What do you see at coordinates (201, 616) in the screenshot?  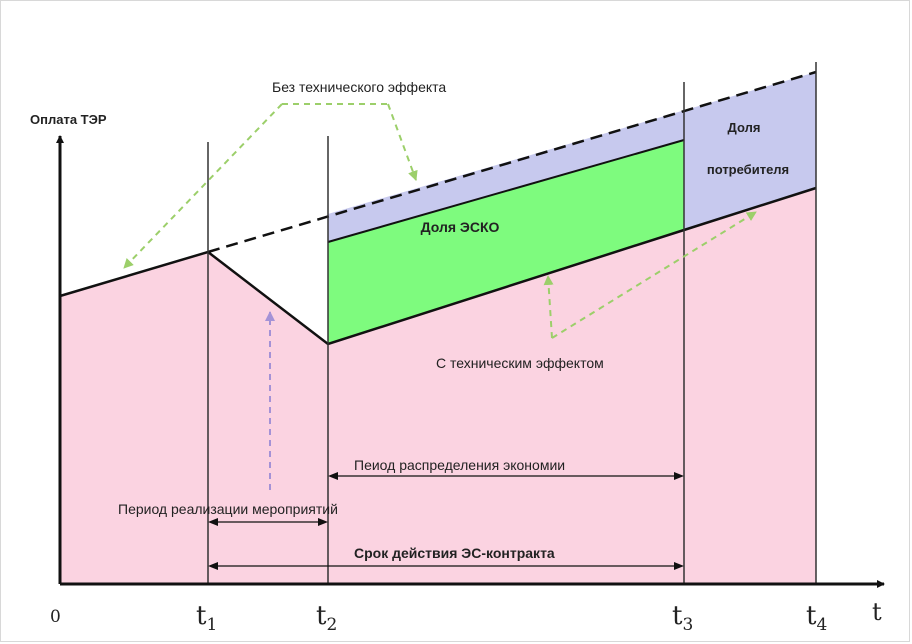 I see `tick-t1-main: t` at bounding box center [201, 616].